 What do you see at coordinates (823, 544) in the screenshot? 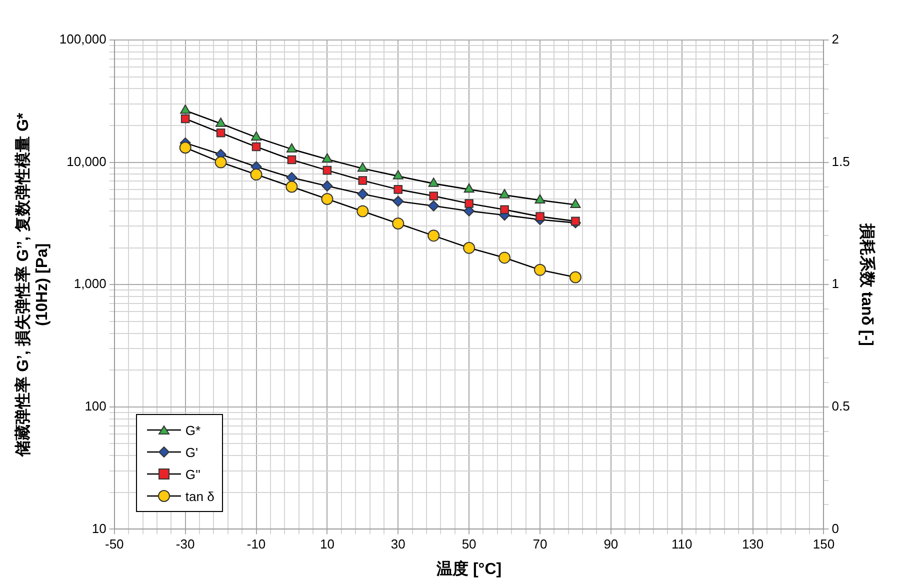
I see `x-tick-label: 150` at bounding box center [823, 544].